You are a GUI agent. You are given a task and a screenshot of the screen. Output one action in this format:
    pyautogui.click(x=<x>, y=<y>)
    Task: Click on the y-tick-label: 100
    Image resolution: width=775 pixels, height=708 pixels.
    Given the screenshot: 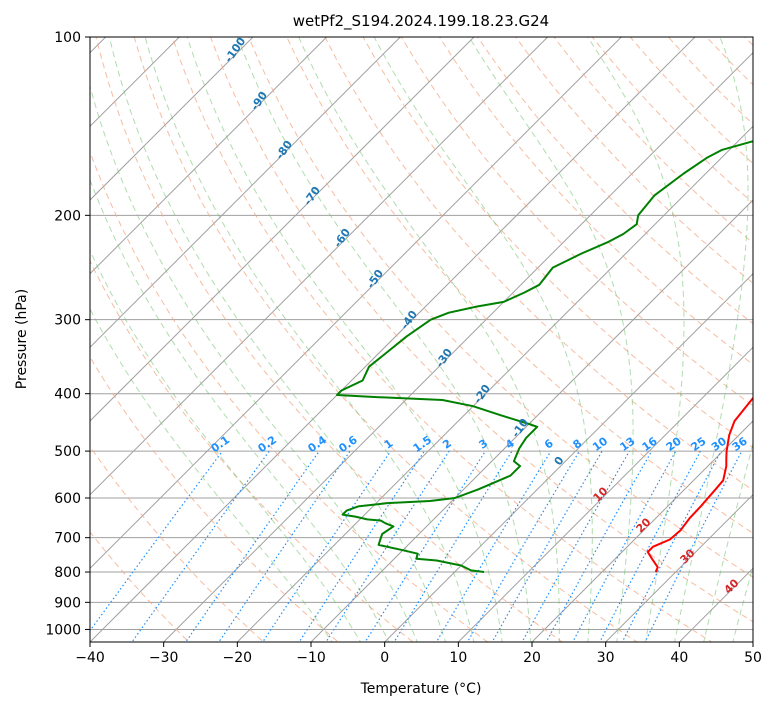 What is the action you would take?
    pyautogui.click(x=67, y=38)
    